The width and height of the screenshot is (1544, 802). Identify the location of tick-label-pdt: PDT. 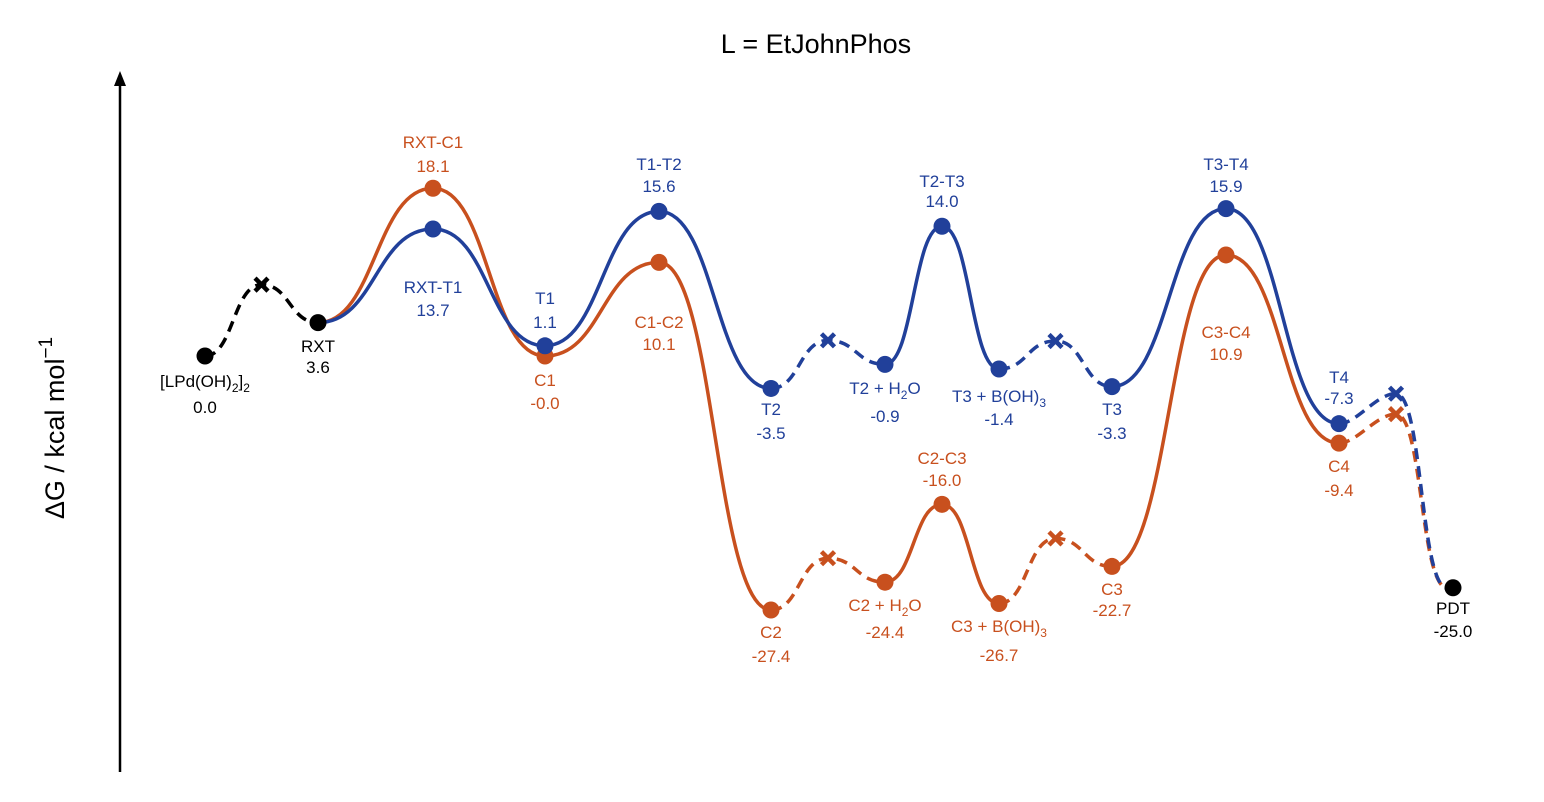
(1453, 608).